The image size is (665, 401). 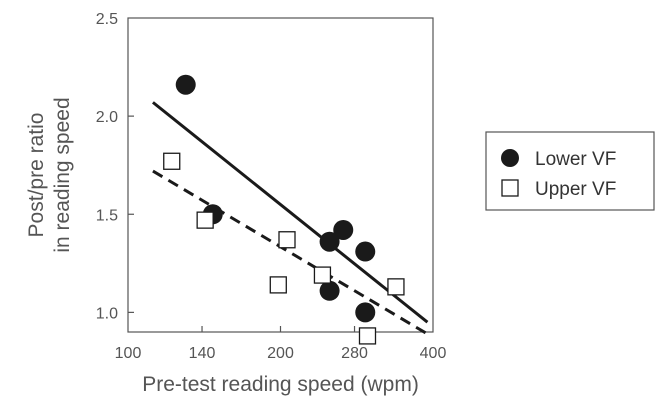 I want to click on y-axis-title: Post/pre ratio in reading speed, so click(x=49, y=174).